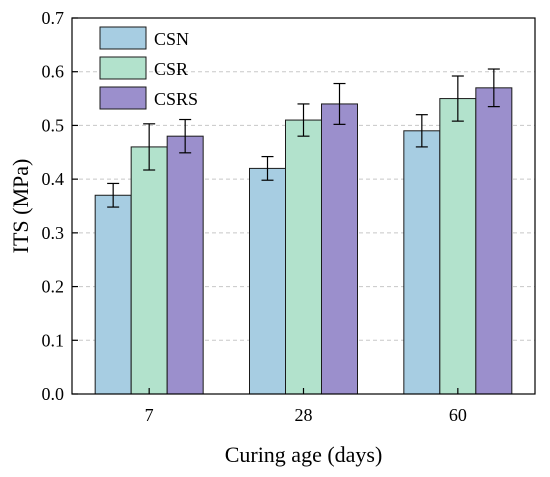 This screenshot has width=550, height=477. Describe the element at coordinates (53, 394) in the screenshot. I see `y-tick-label: 0.0` at that location.